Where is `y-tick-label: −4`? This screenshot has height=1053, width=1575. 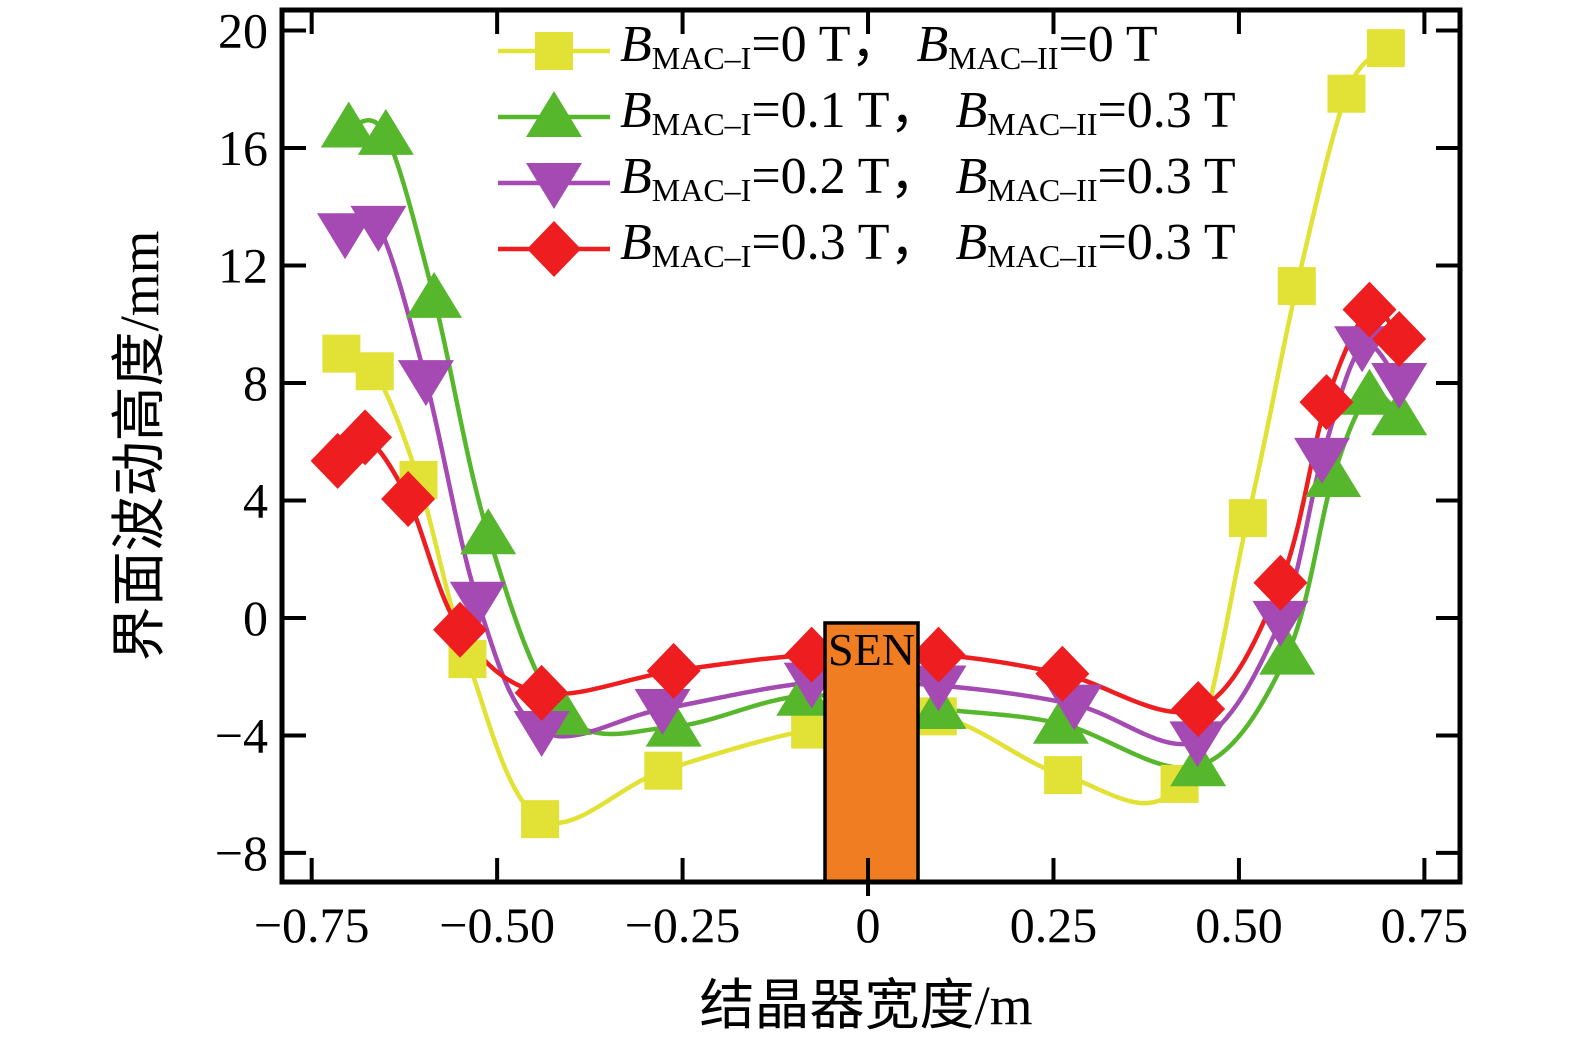 y-tick-label: −4 is located at coordinates (241, 735).